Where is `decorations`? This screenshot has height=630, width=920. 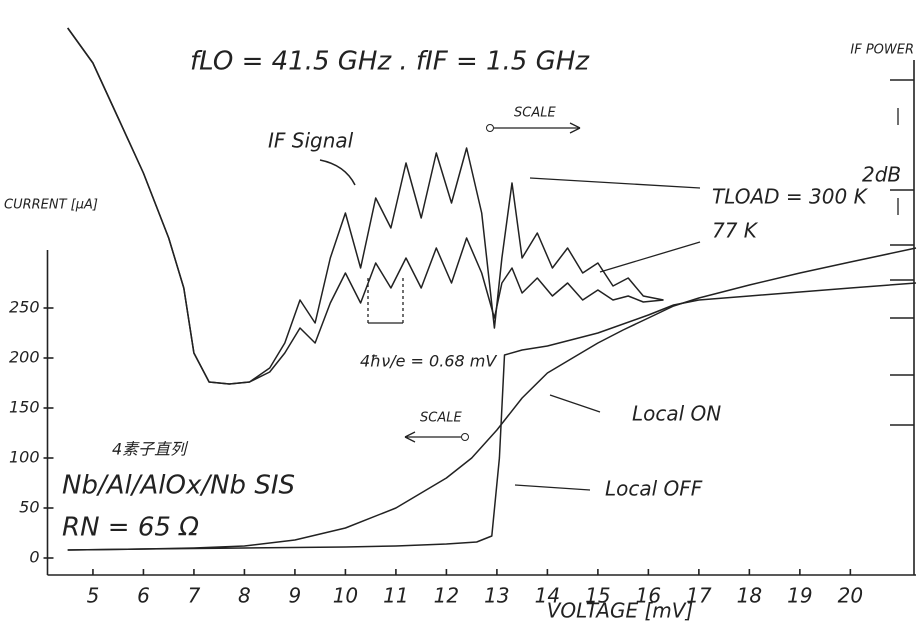 decorations is located at coordinates (450, 282).